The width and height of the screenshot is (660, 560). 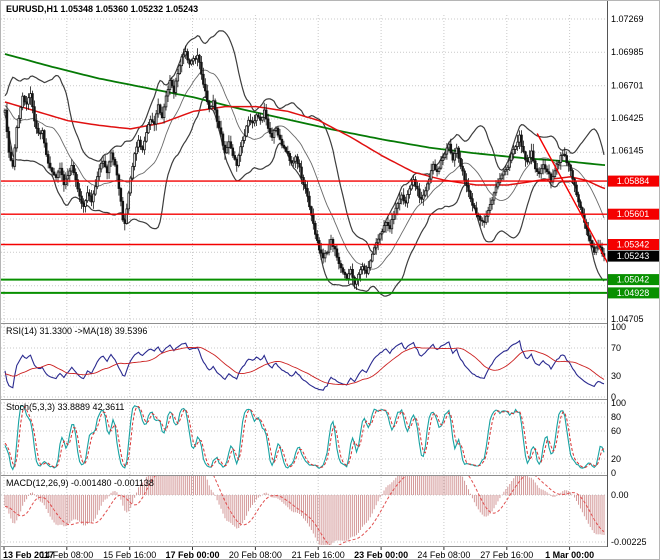 I want to click on svg-text: 30, so click(x=616, y=376).